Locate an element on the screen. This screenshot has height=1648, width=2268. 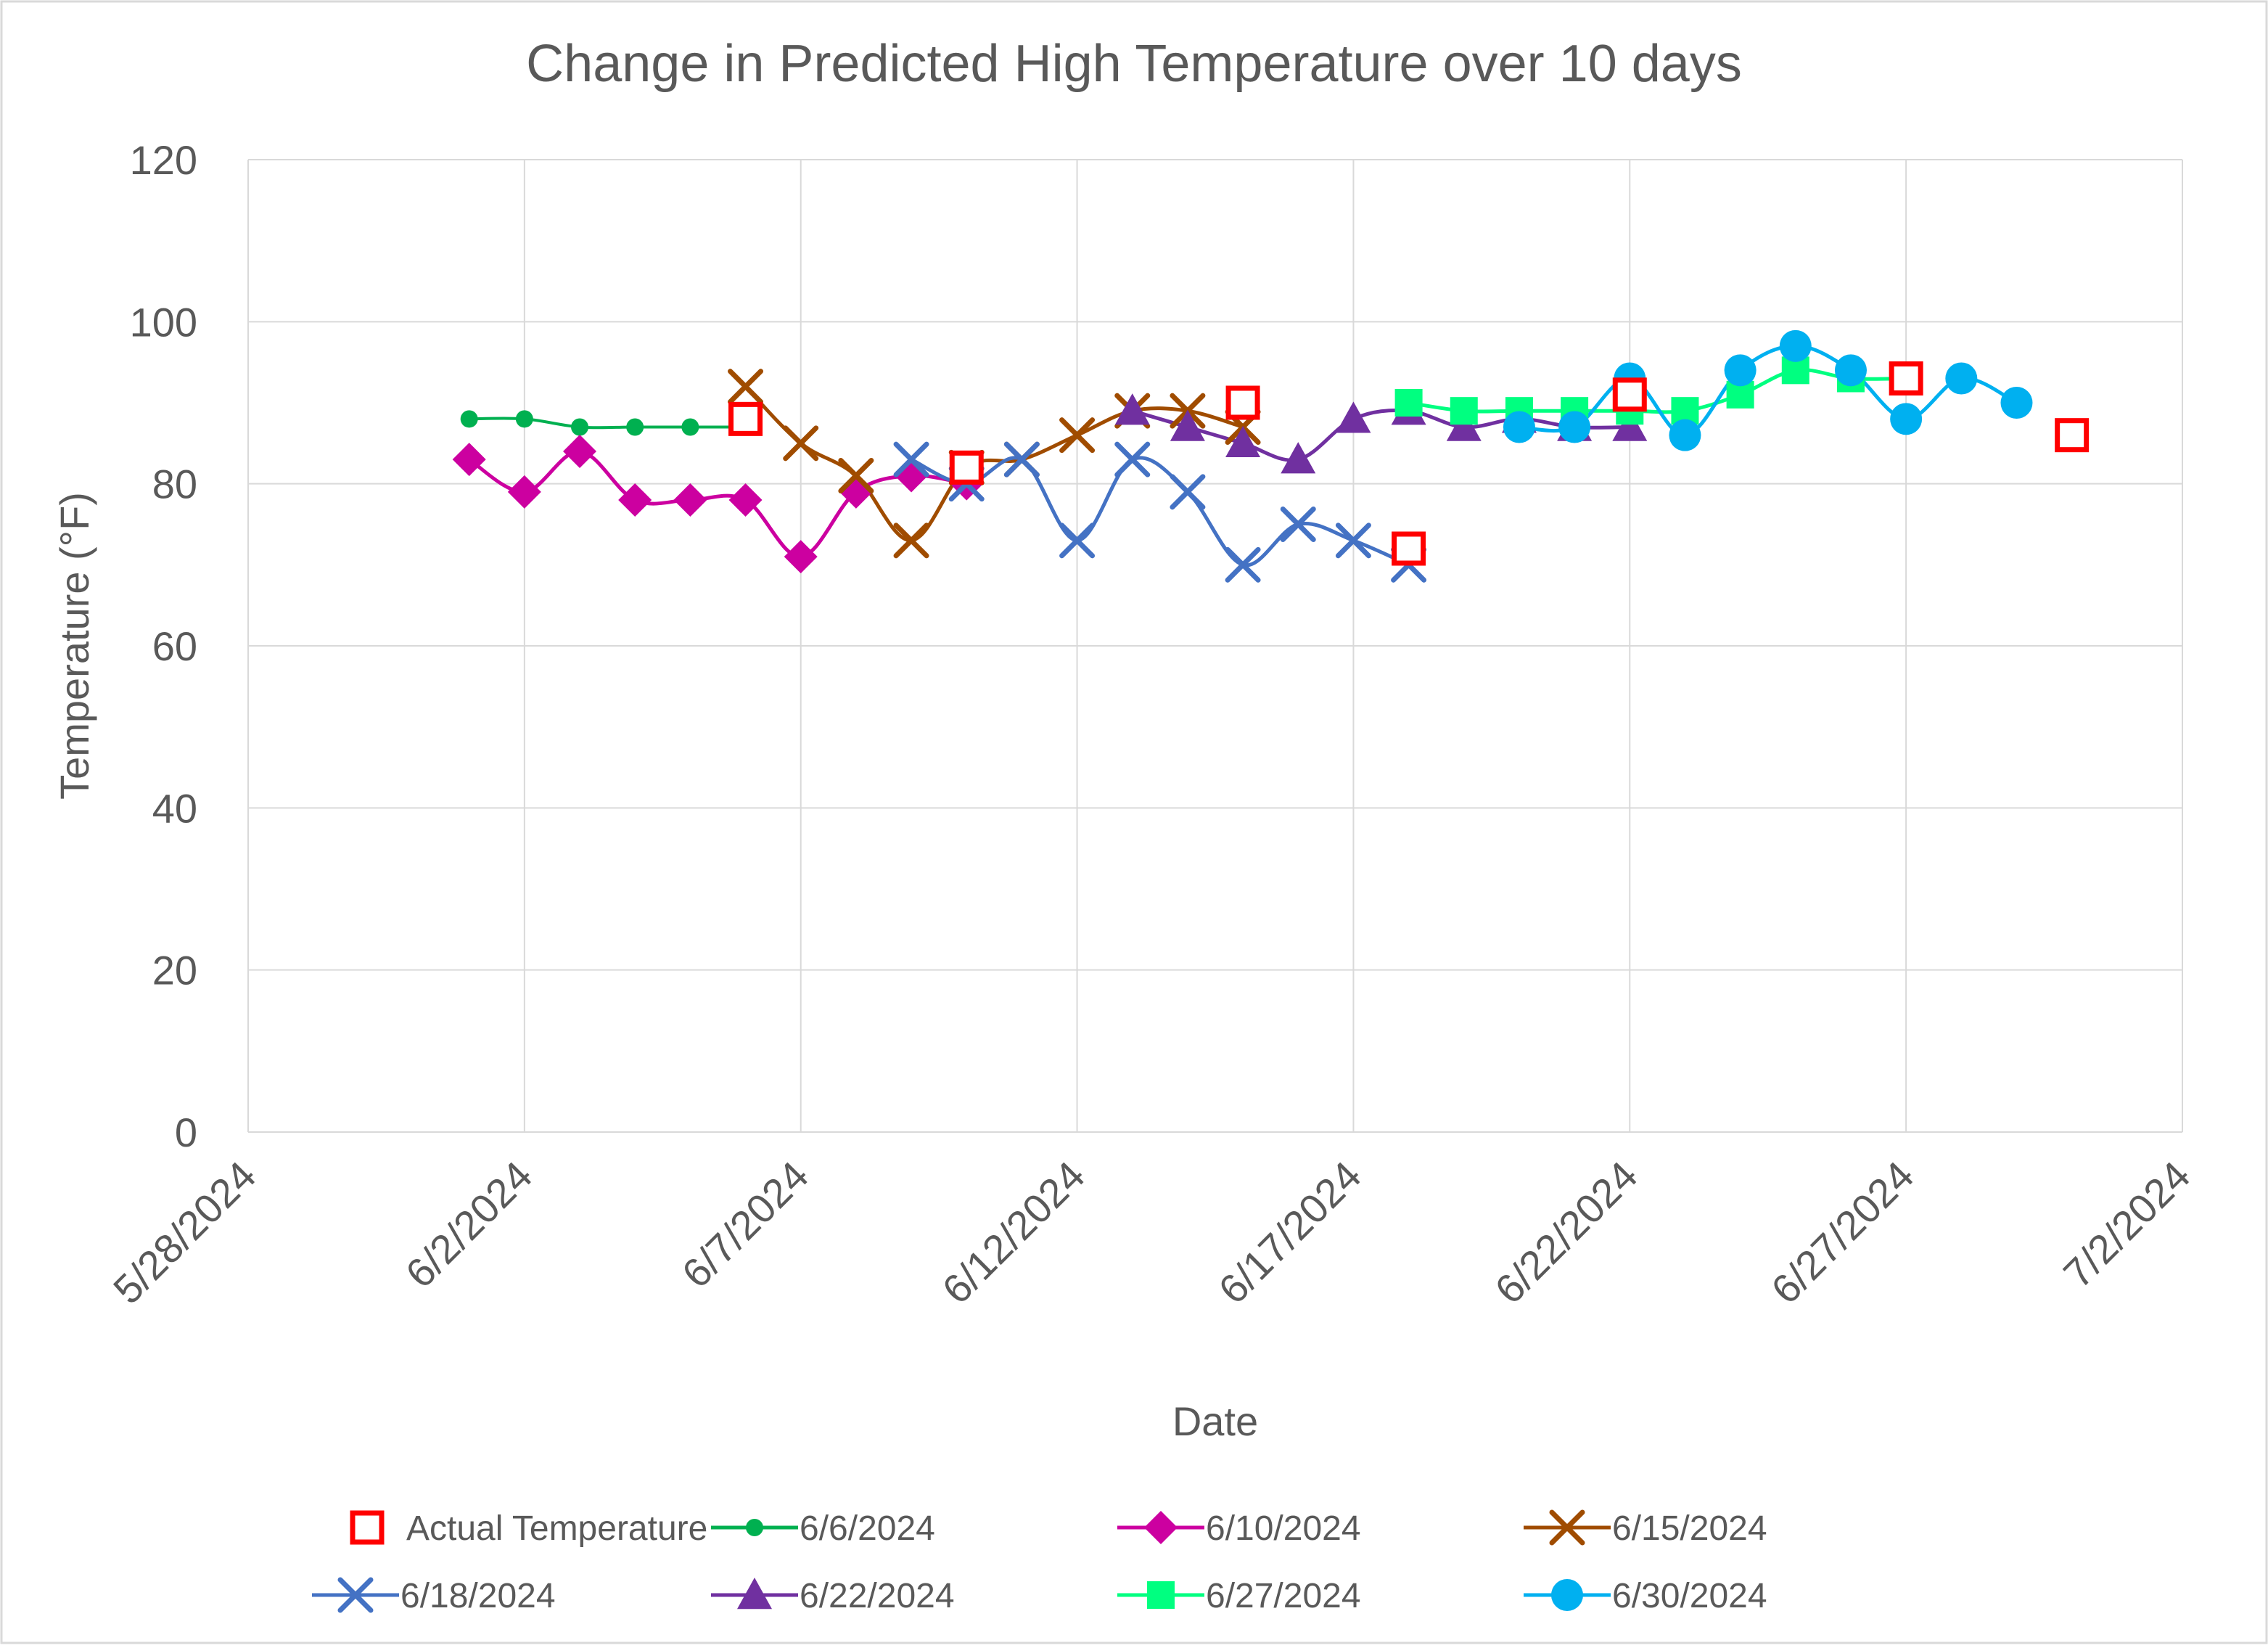
series-line-6-10-2024 is located at coordinates (718, 504).